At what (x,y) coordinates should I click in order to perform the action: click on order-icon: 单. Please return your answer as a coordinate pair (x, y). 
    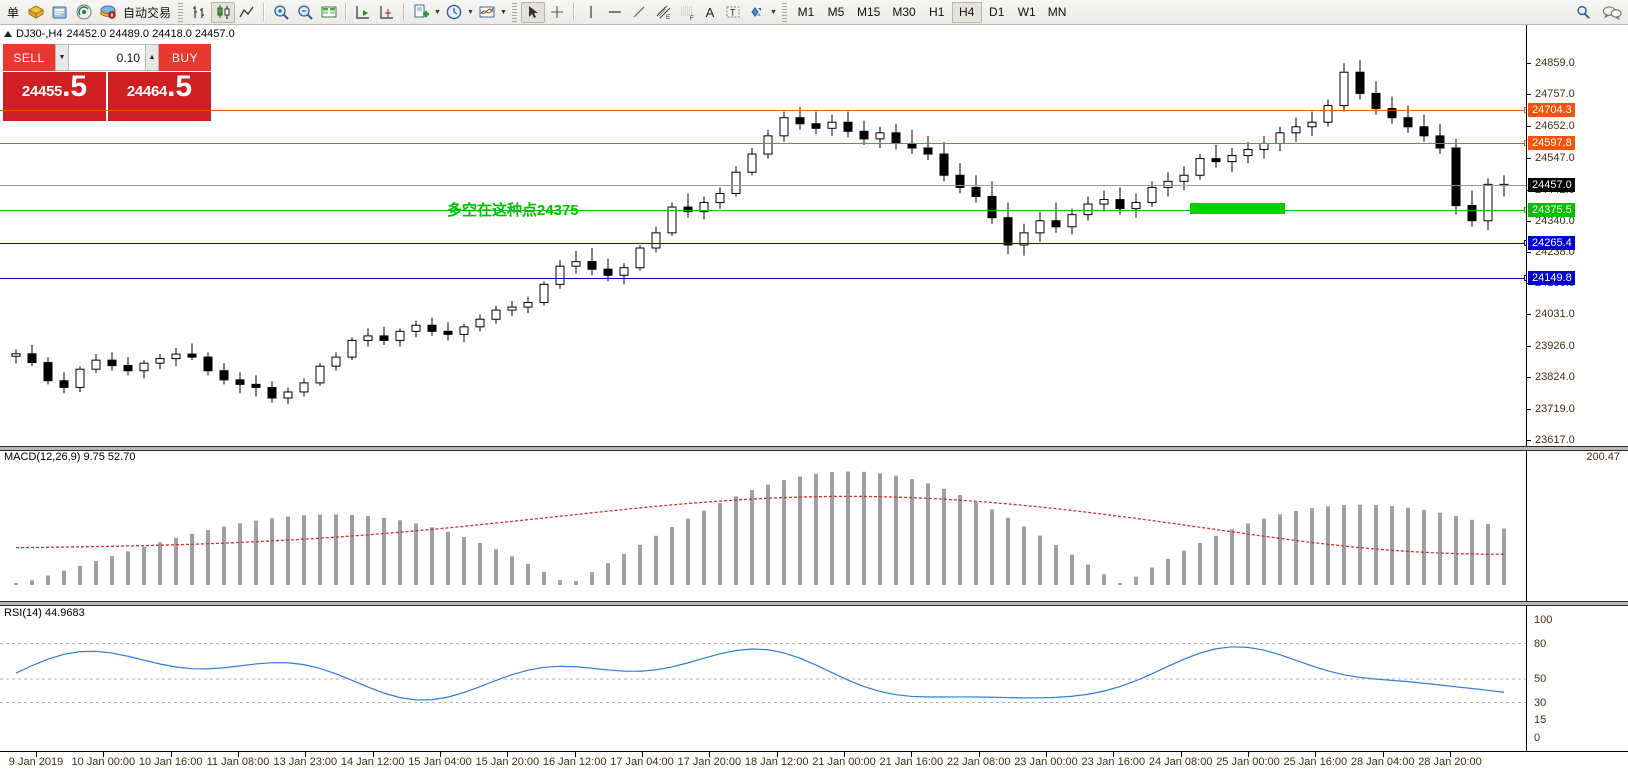
    Looking at the image, I should click on (12, 12).